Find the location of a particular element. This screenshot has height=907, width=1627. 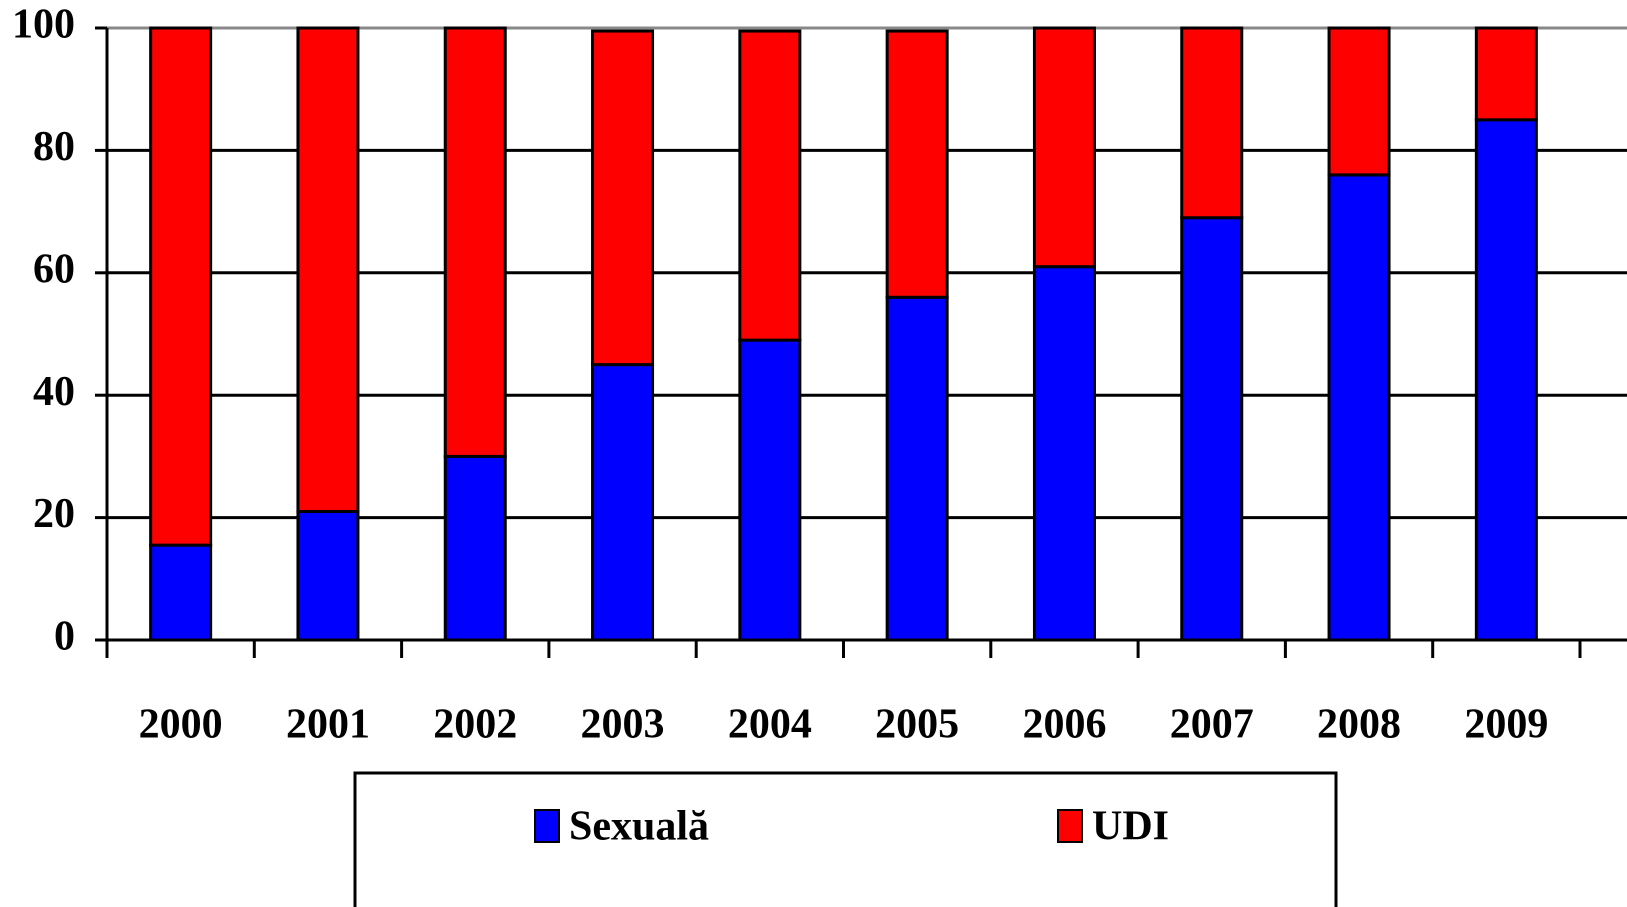

x-tick-label: 2001 is located at coordinates (328, 725).